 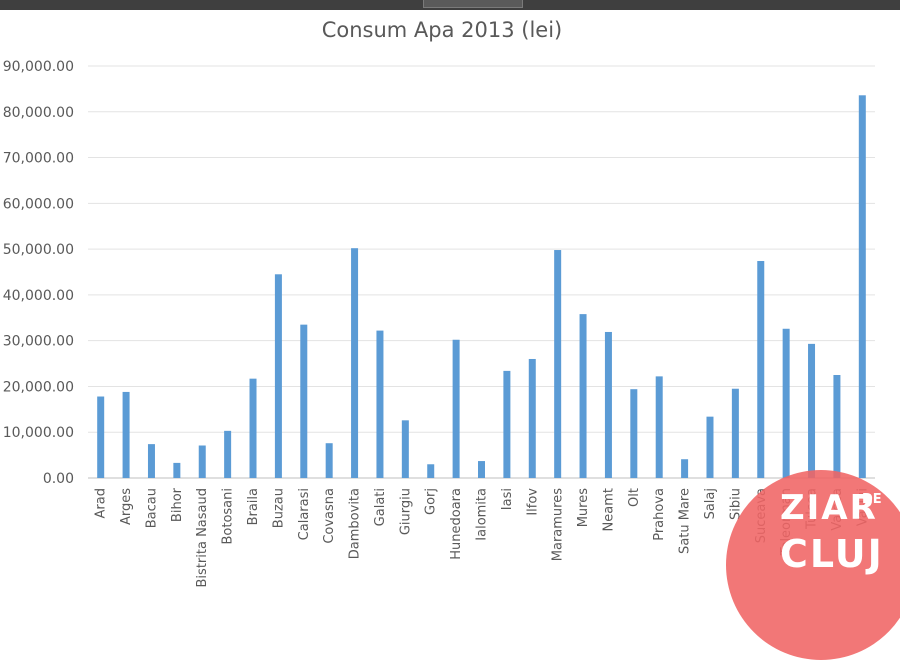 I want to click on x-tick-label: Maramures, so click(x=558, y=524).